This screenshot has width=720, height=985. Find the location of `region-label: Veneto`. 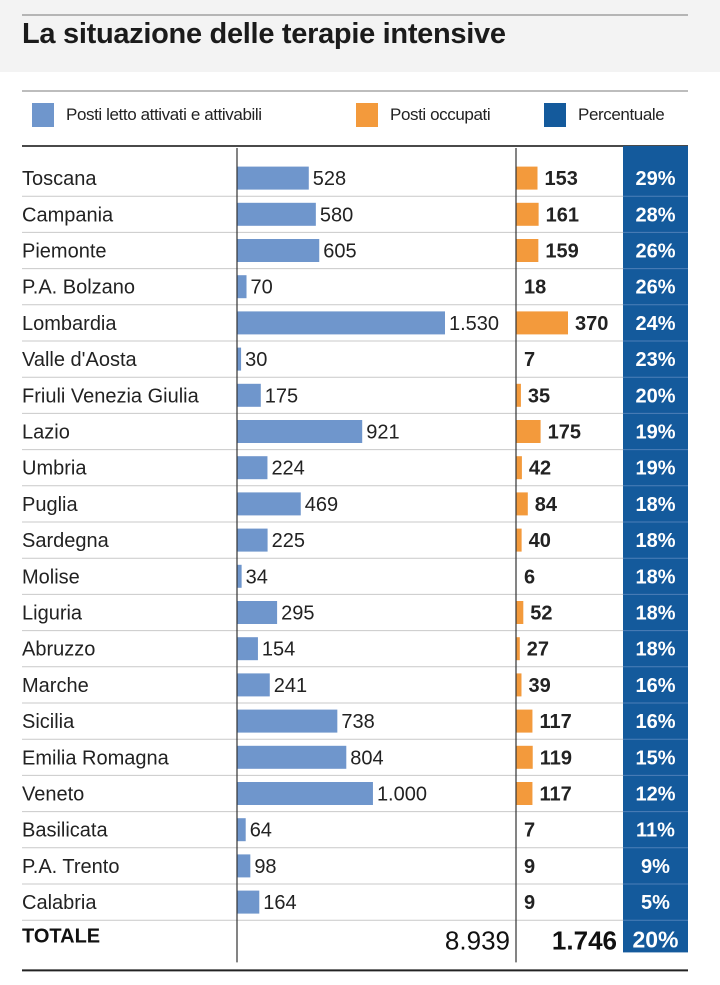

region-label: Veneto is located at coordinates (53, 795).